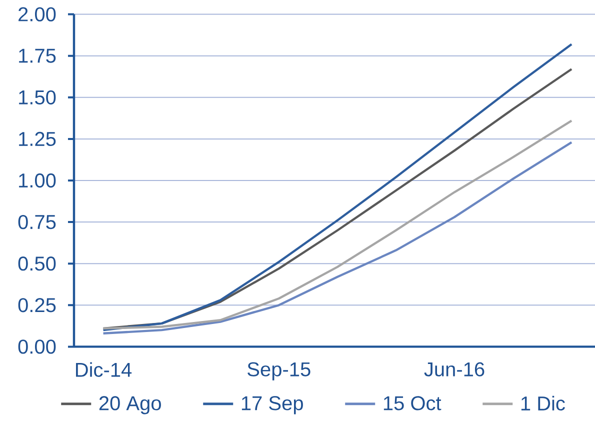  What do you see at coordinates (37, 180) in the screenshot?
I see `y-tick-label: 1.00` at bounding box center [37, 180].